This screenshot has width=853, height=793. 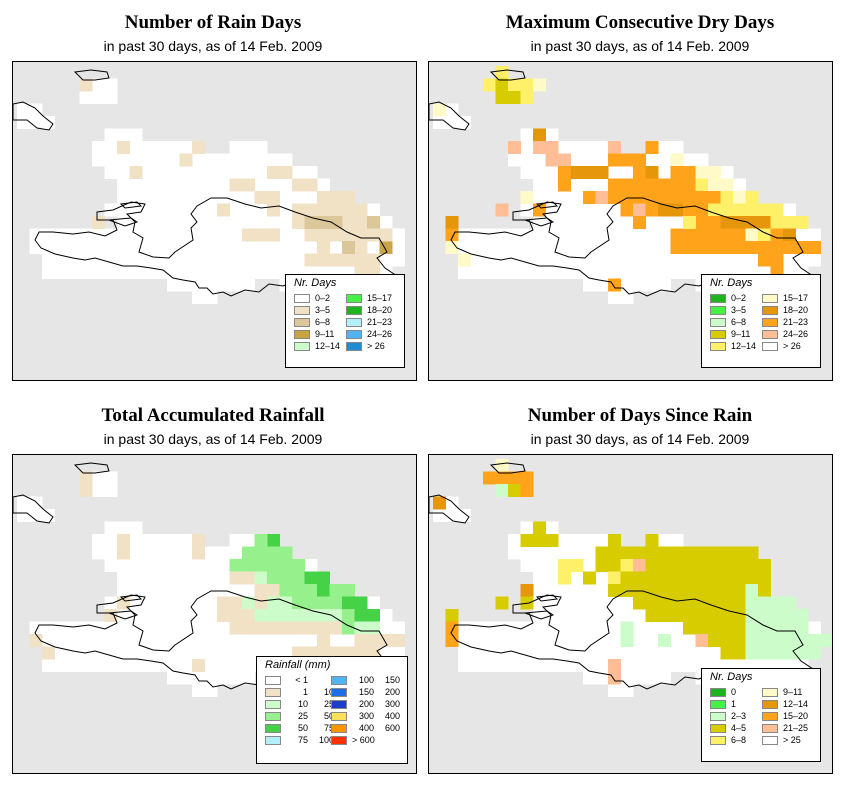 What do you see at coordinates (739, 298) in the screenshot?
I see `legend-label: 0–2` at bounding box center [739, 298].